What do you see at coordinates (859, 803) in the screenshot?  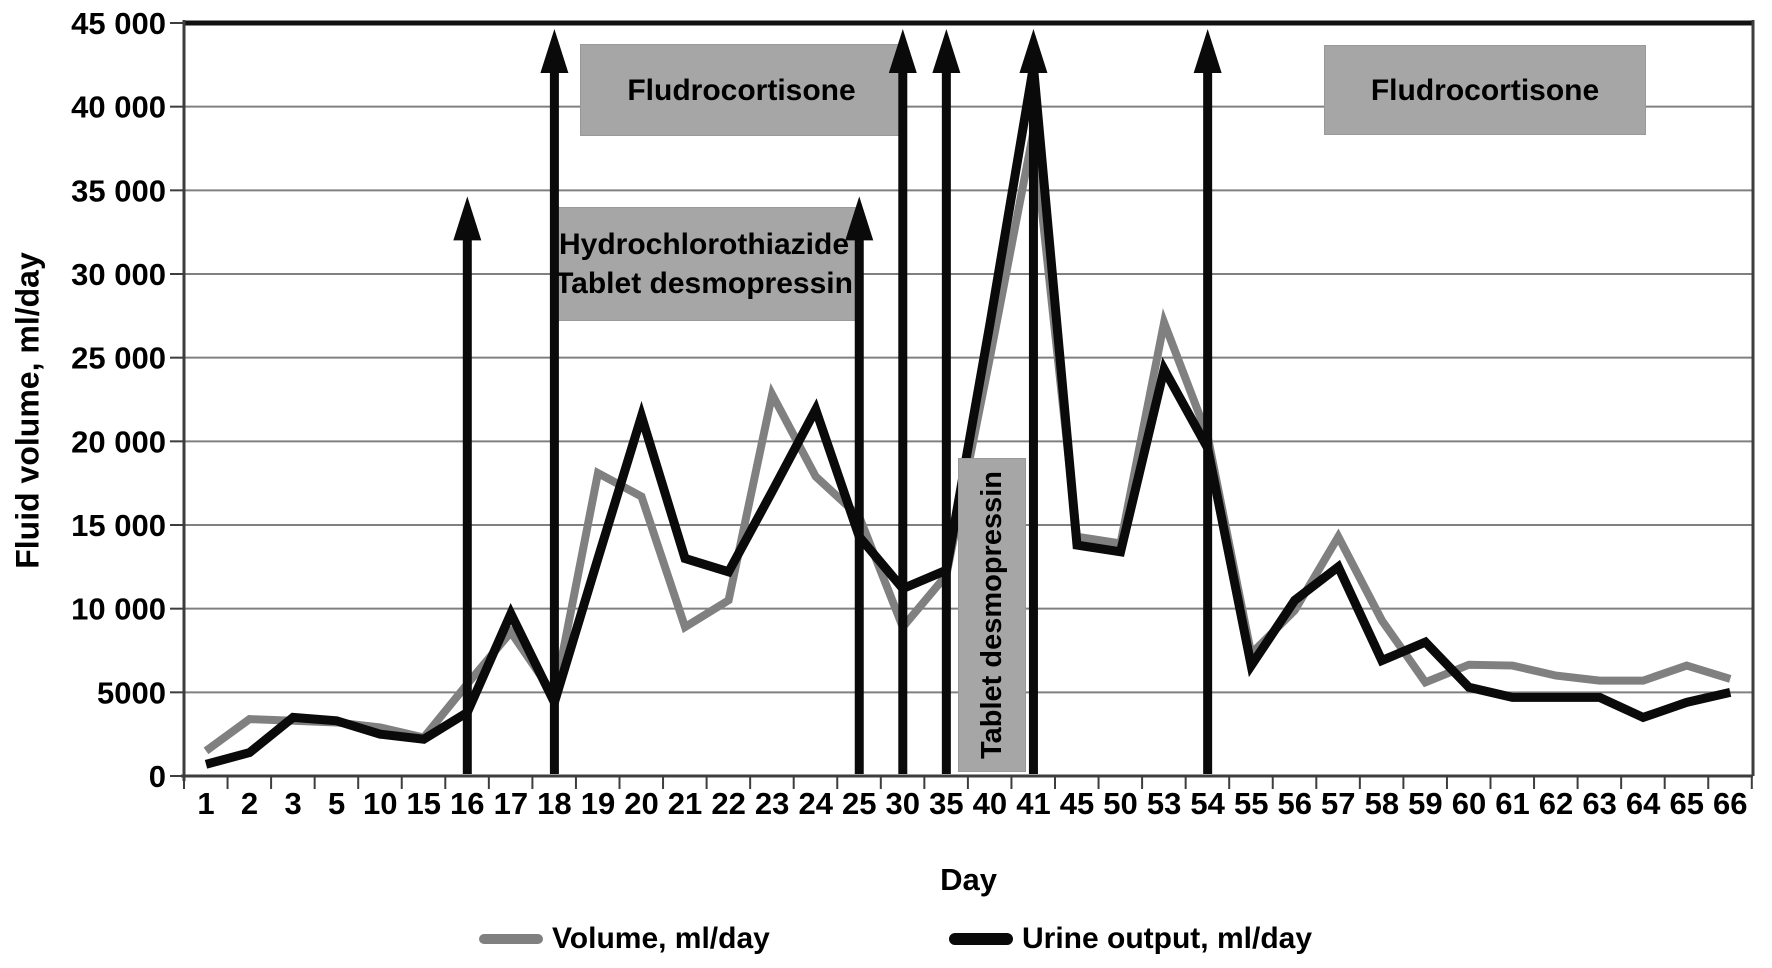 I see `x-tick-label: 25` at bounding box center [859, 803].